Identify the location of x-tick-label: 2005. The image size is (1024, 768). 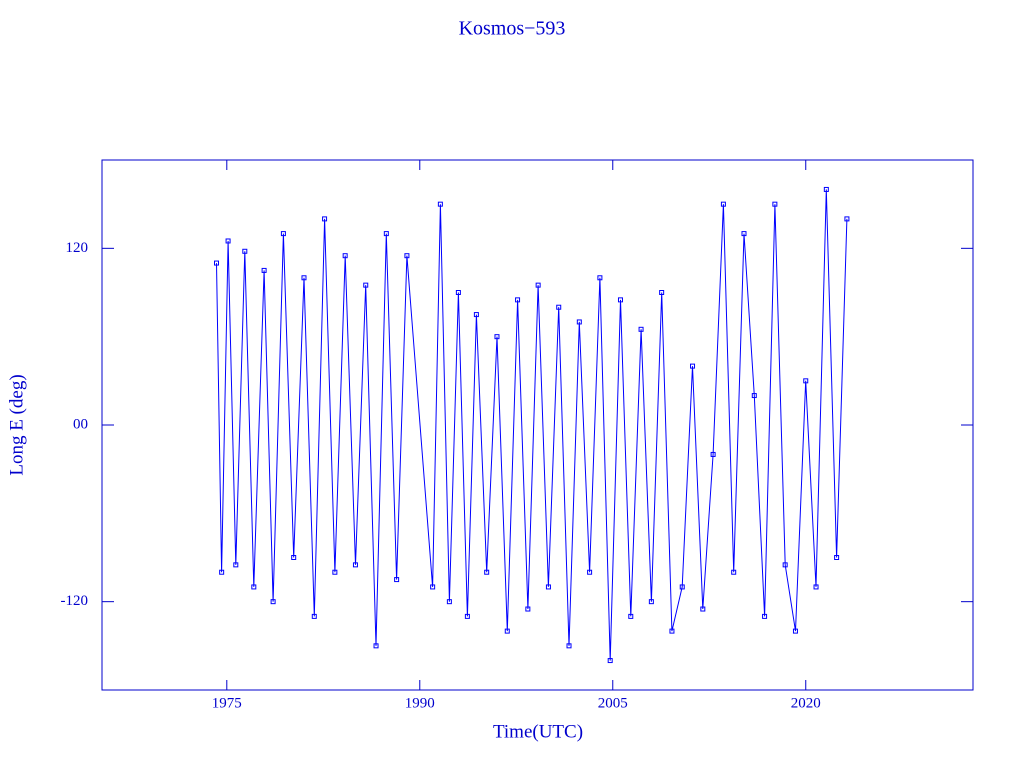
(613, 703).